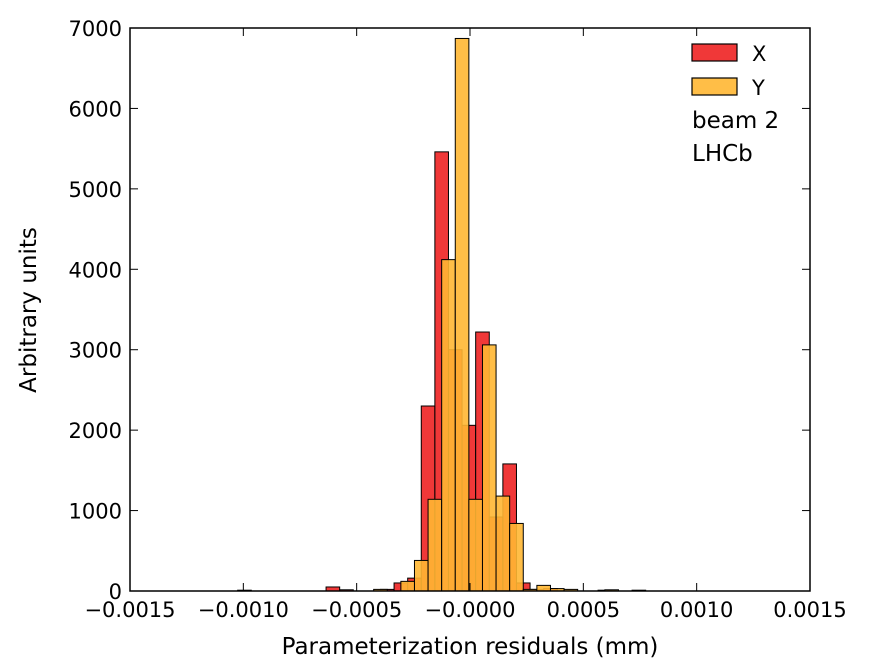 The image size is (872, 672). What do you see at coordinates (95, 351) in the screenshot?
I see `y-tick-label: 3000` at bounding box center [95, 351].